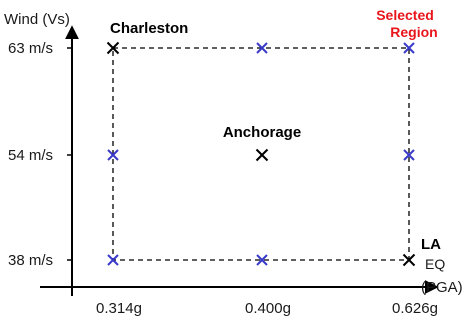 The width and height of the screenshot is (476, 327). Describe the element at coordinates (431, 244) in the screenshot. I see `city-label: LA` at that location.